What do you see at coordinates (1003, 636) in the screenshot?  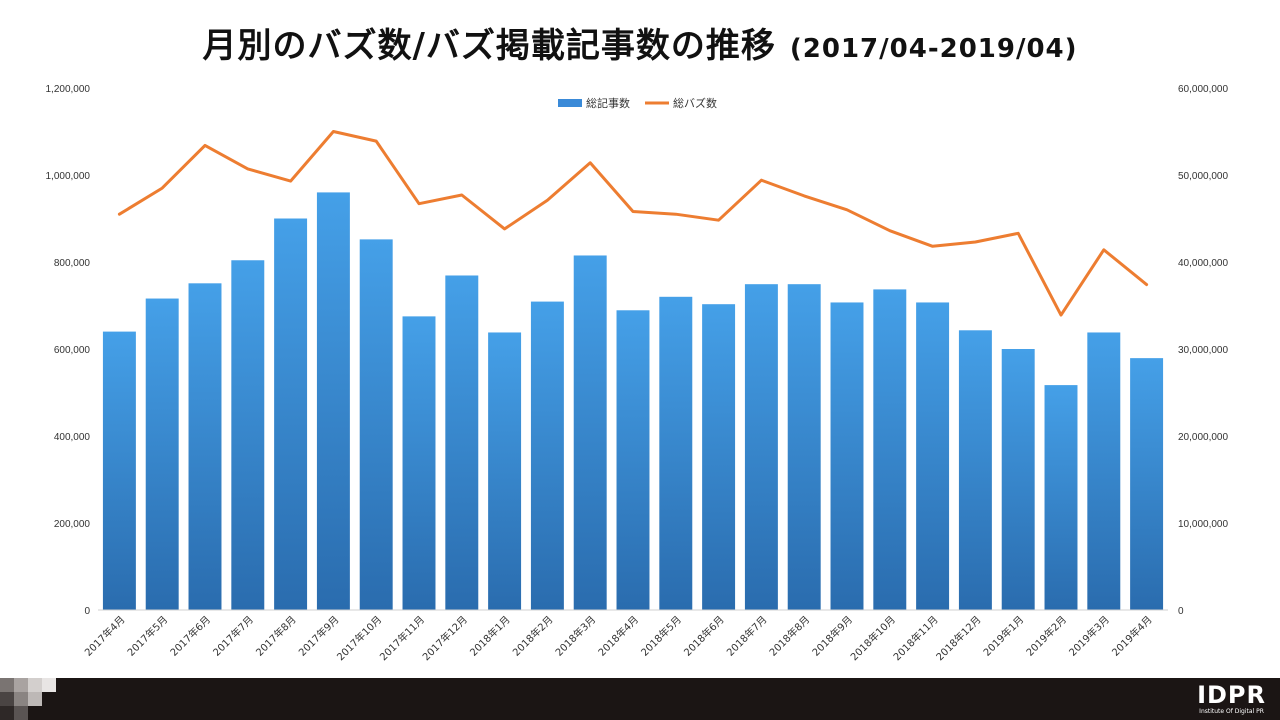 I see `x-axis-tick-label: 2019年1月` at bounding box center [1003, 636].